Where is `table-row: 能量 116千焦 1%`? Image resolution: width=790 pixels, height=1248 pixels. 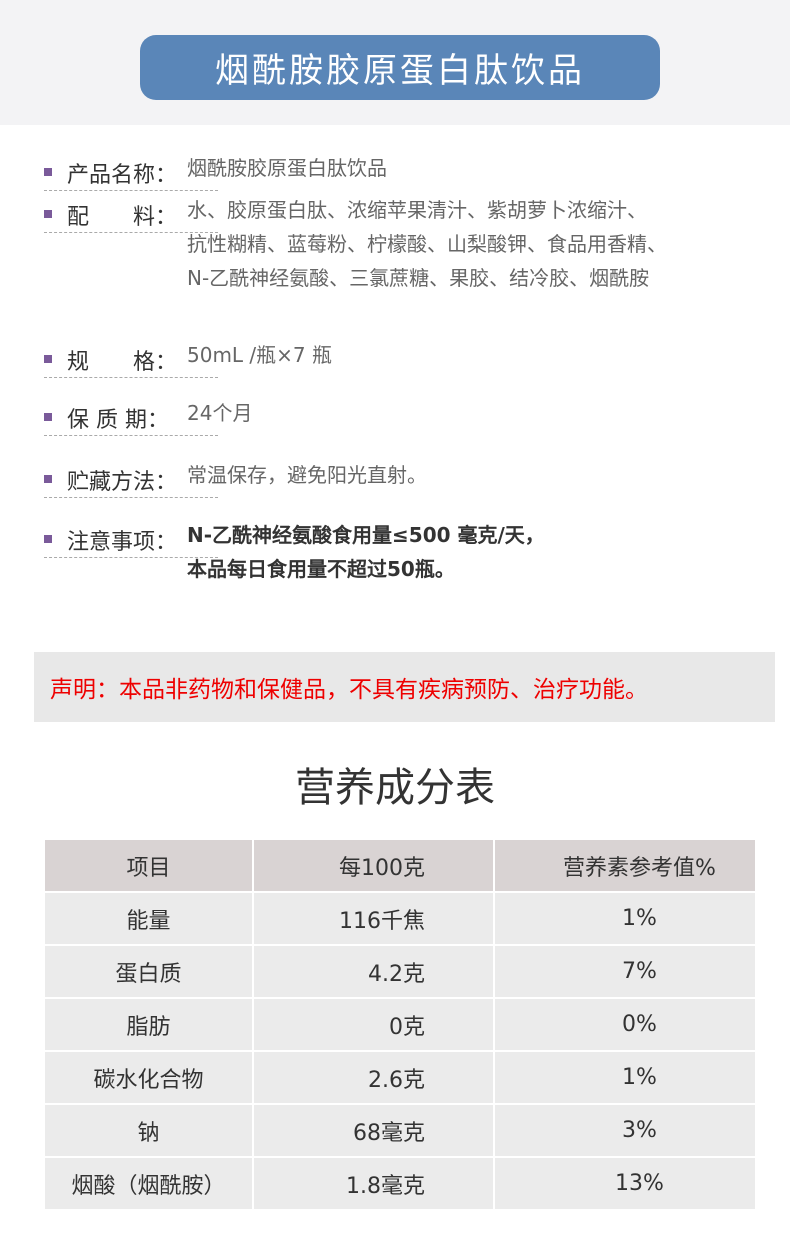 table-row: 能量 116千焦 1% is located at coordinates (400, 918).